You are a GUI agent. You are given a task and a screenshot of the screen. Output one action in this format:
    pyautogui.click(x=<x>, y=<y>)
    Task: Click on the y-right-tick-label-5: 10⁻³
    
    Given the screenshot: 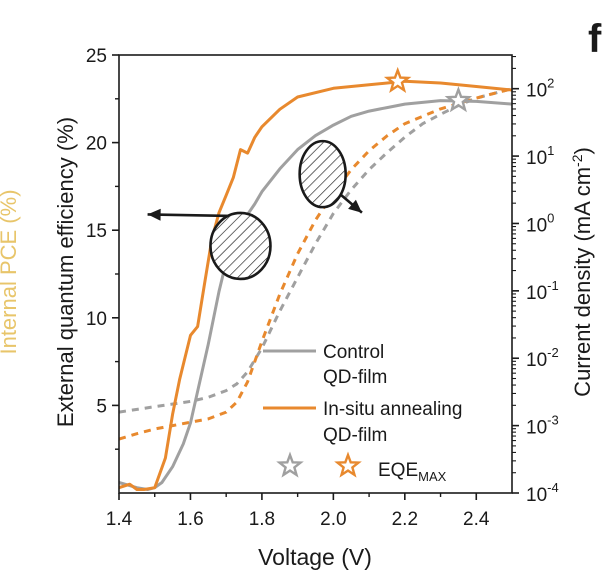 What is the action you would take?
    pyautogui.click(x=542, y=426)
    